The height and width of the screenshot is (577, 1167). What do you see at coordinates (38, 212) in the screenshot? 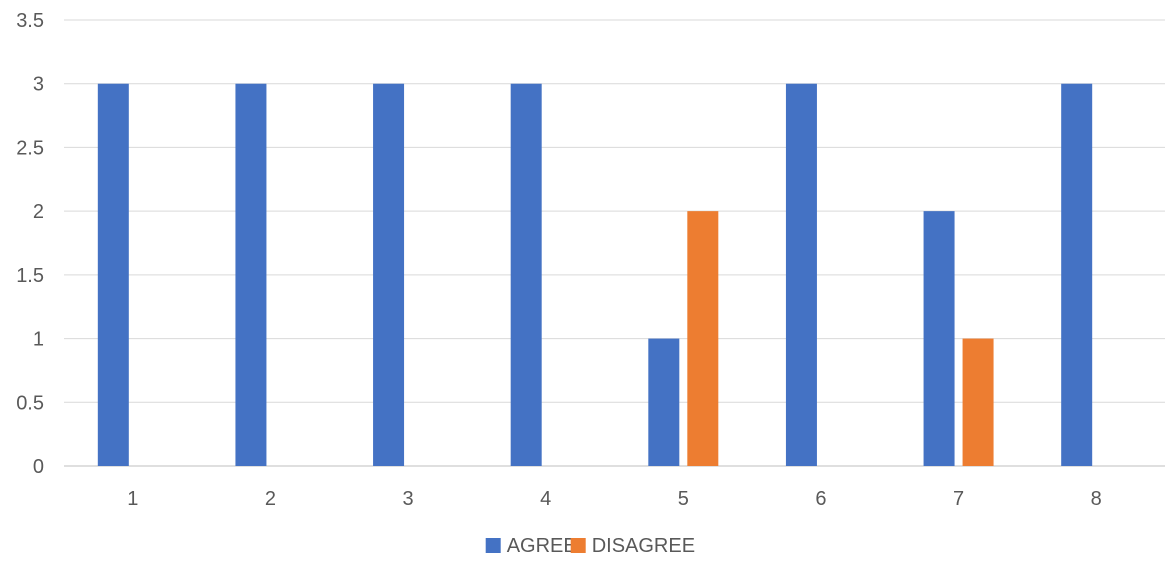
I see `y-tick-label: 2` at bounding box center [38, 212].